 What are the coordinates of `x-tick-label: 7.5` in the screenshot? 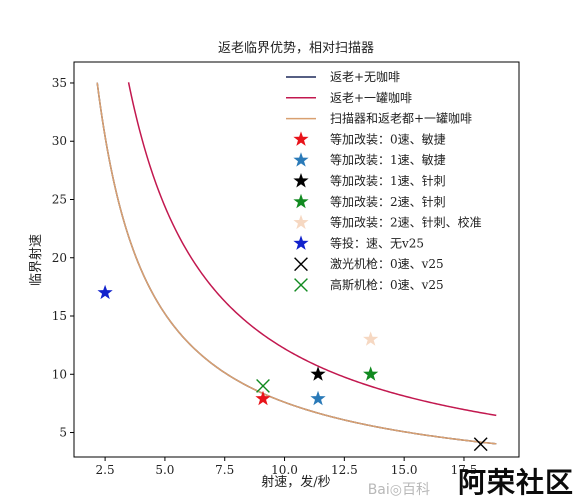 It's located at (224, 470).